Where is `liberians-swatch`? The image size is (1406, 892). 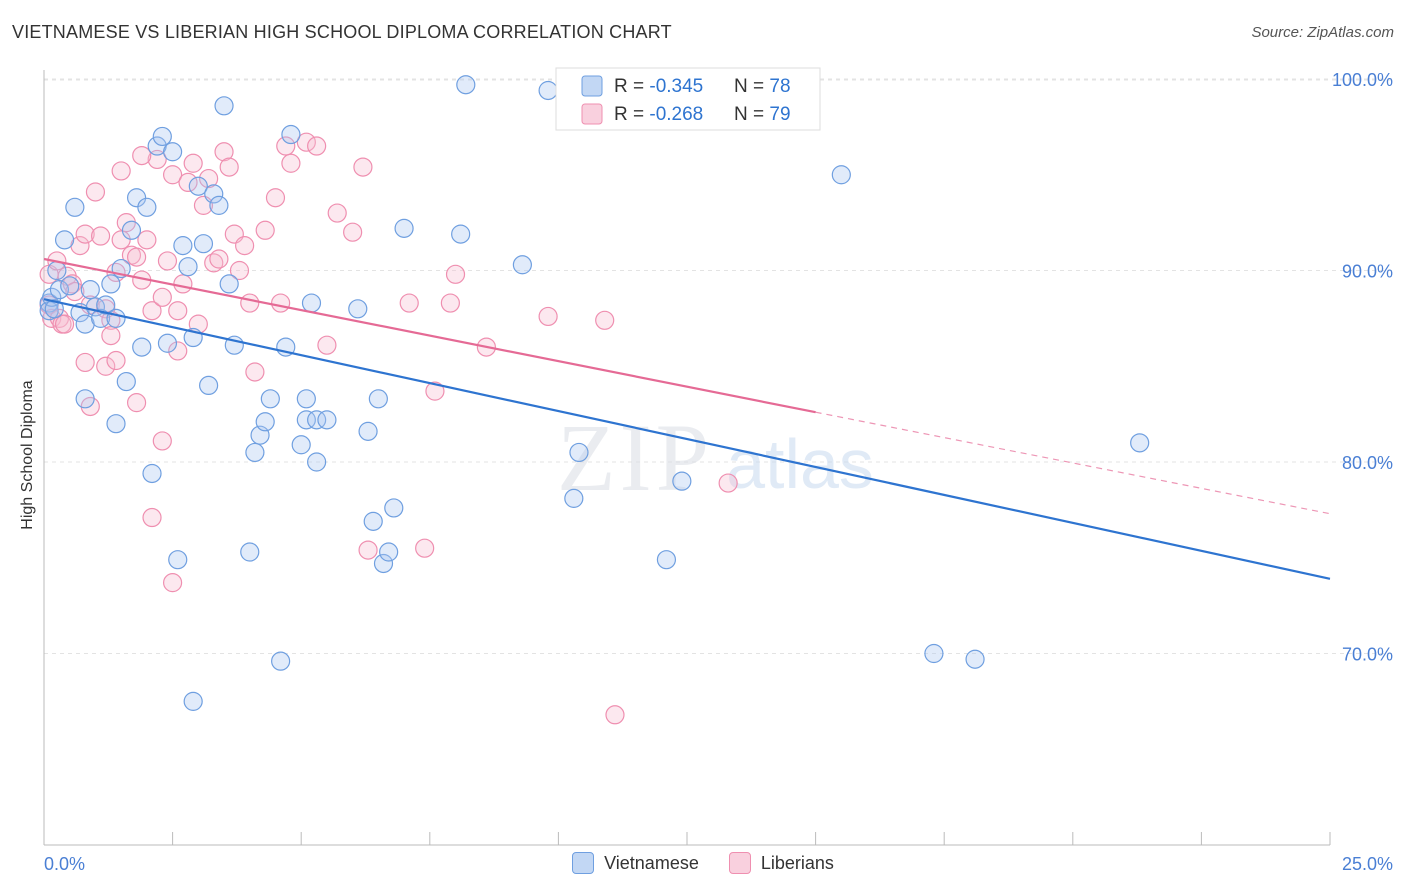 liberians-swatch is located at coordinates (739, 863).